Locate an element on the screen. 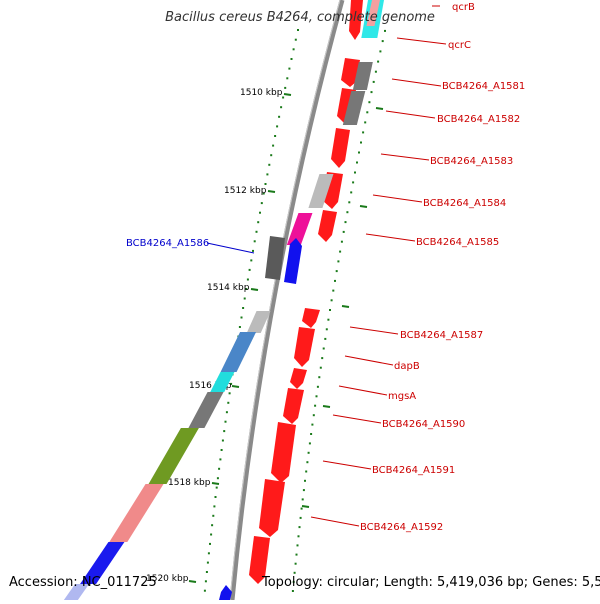 The height and width of the screenshot is (604, 600). gene-label: BCB4264_A1581 is located at coordinates (483, 86).